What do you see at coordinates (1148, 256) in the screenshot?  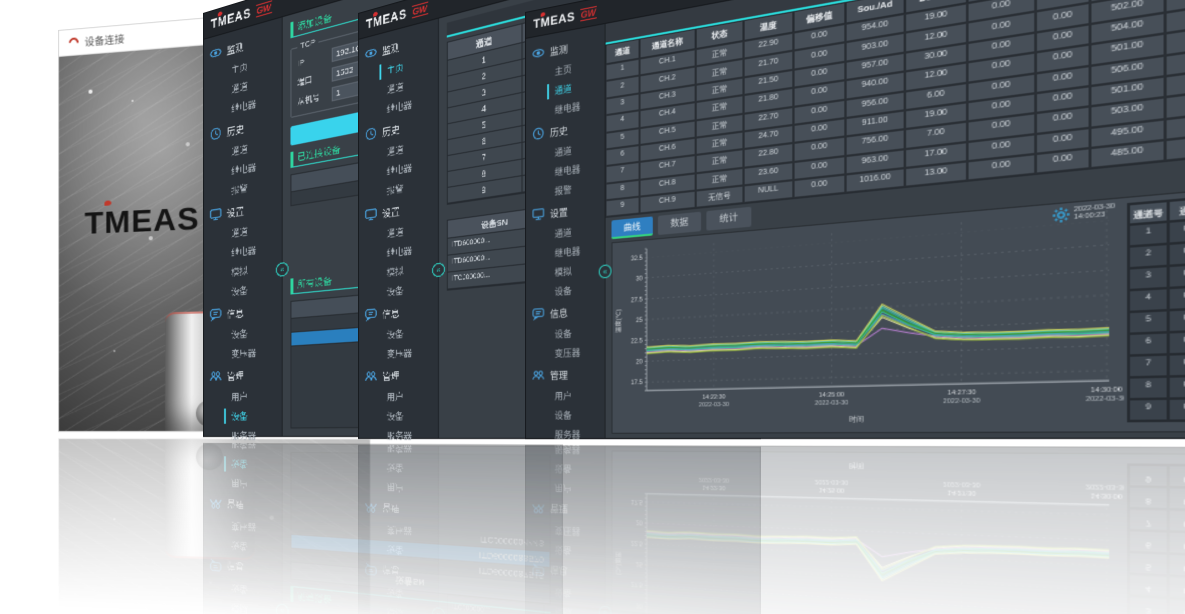 I see `legend-channel-no: 2` at bounding box center [1148, 256].